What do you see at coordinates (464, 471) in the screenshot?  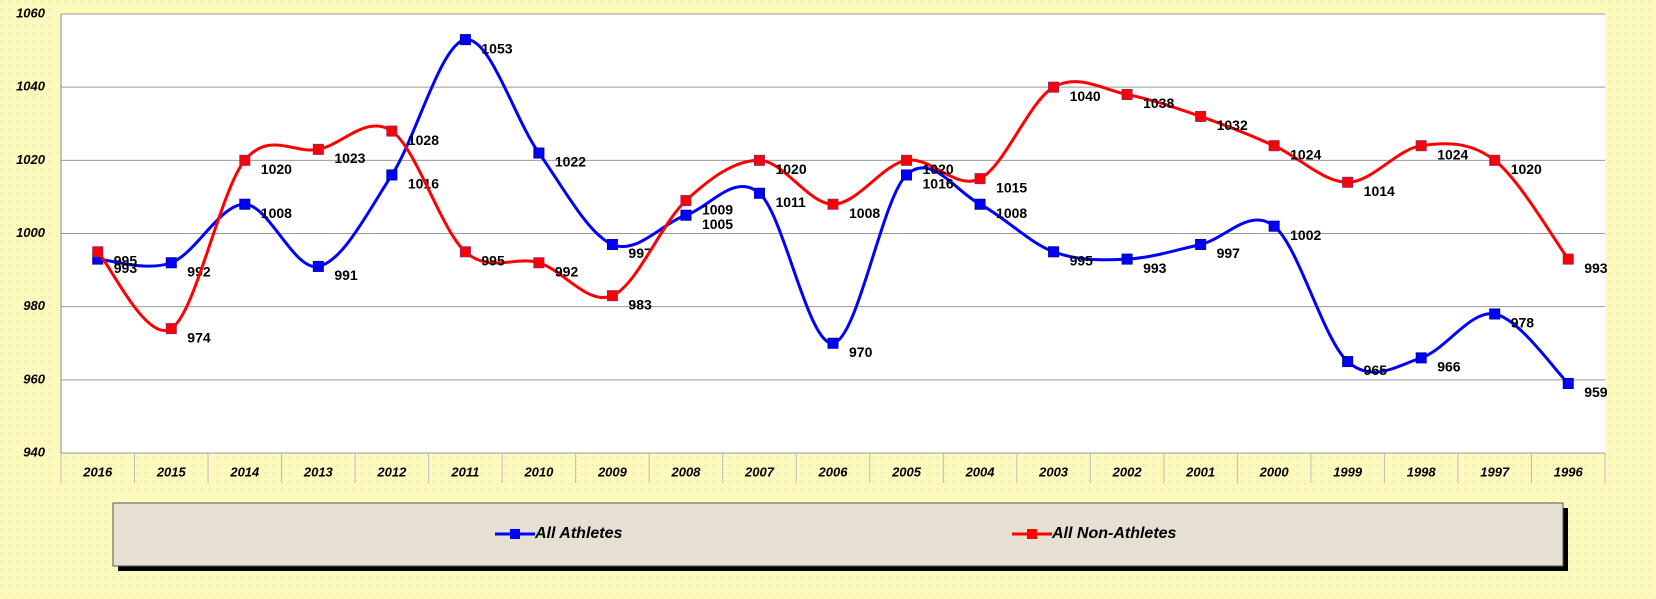 I see `x-tick-label: 2011` at bounding box center [464, 471].